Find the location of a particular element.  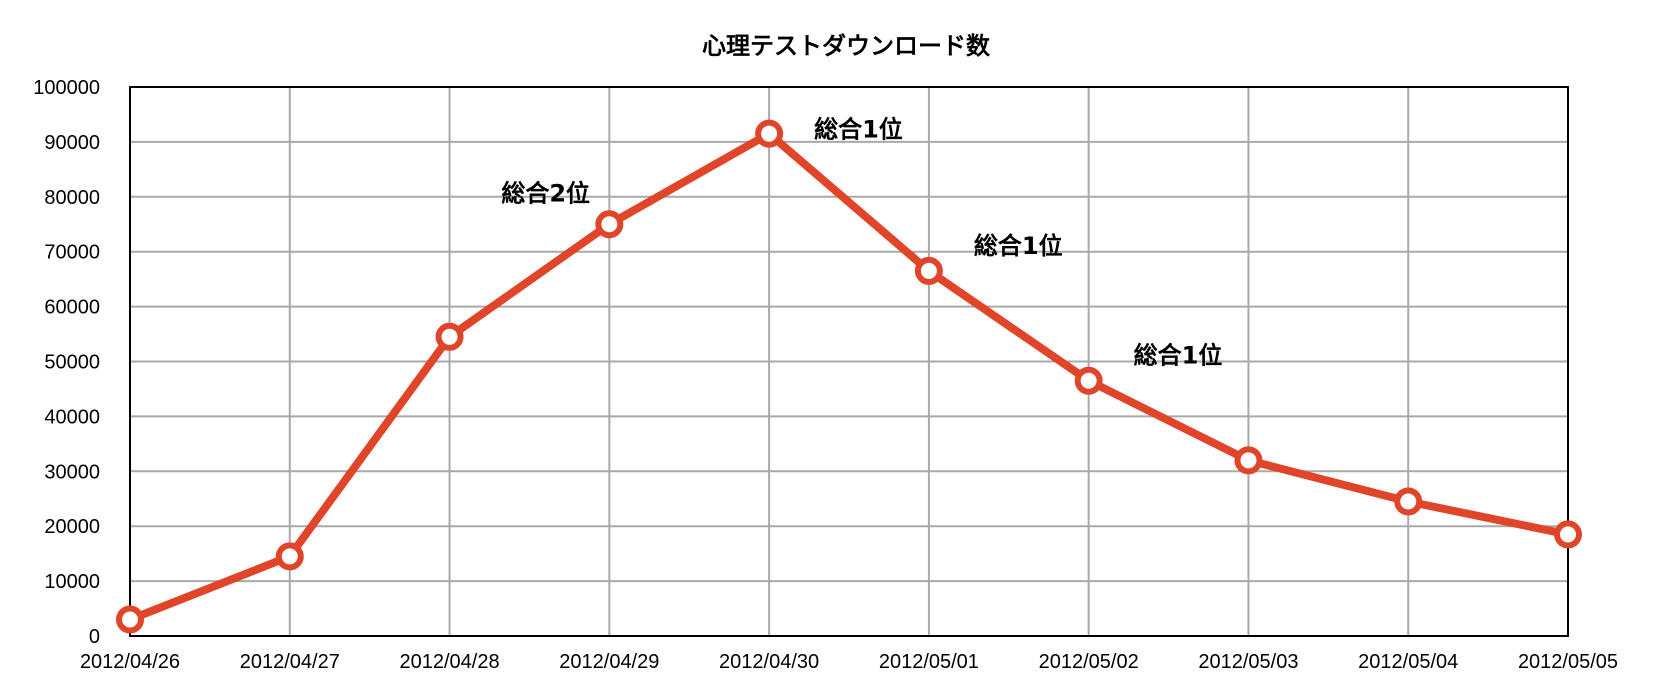

chart-title: 心理テストダウンロード数 is located at coordinates (846, 46).